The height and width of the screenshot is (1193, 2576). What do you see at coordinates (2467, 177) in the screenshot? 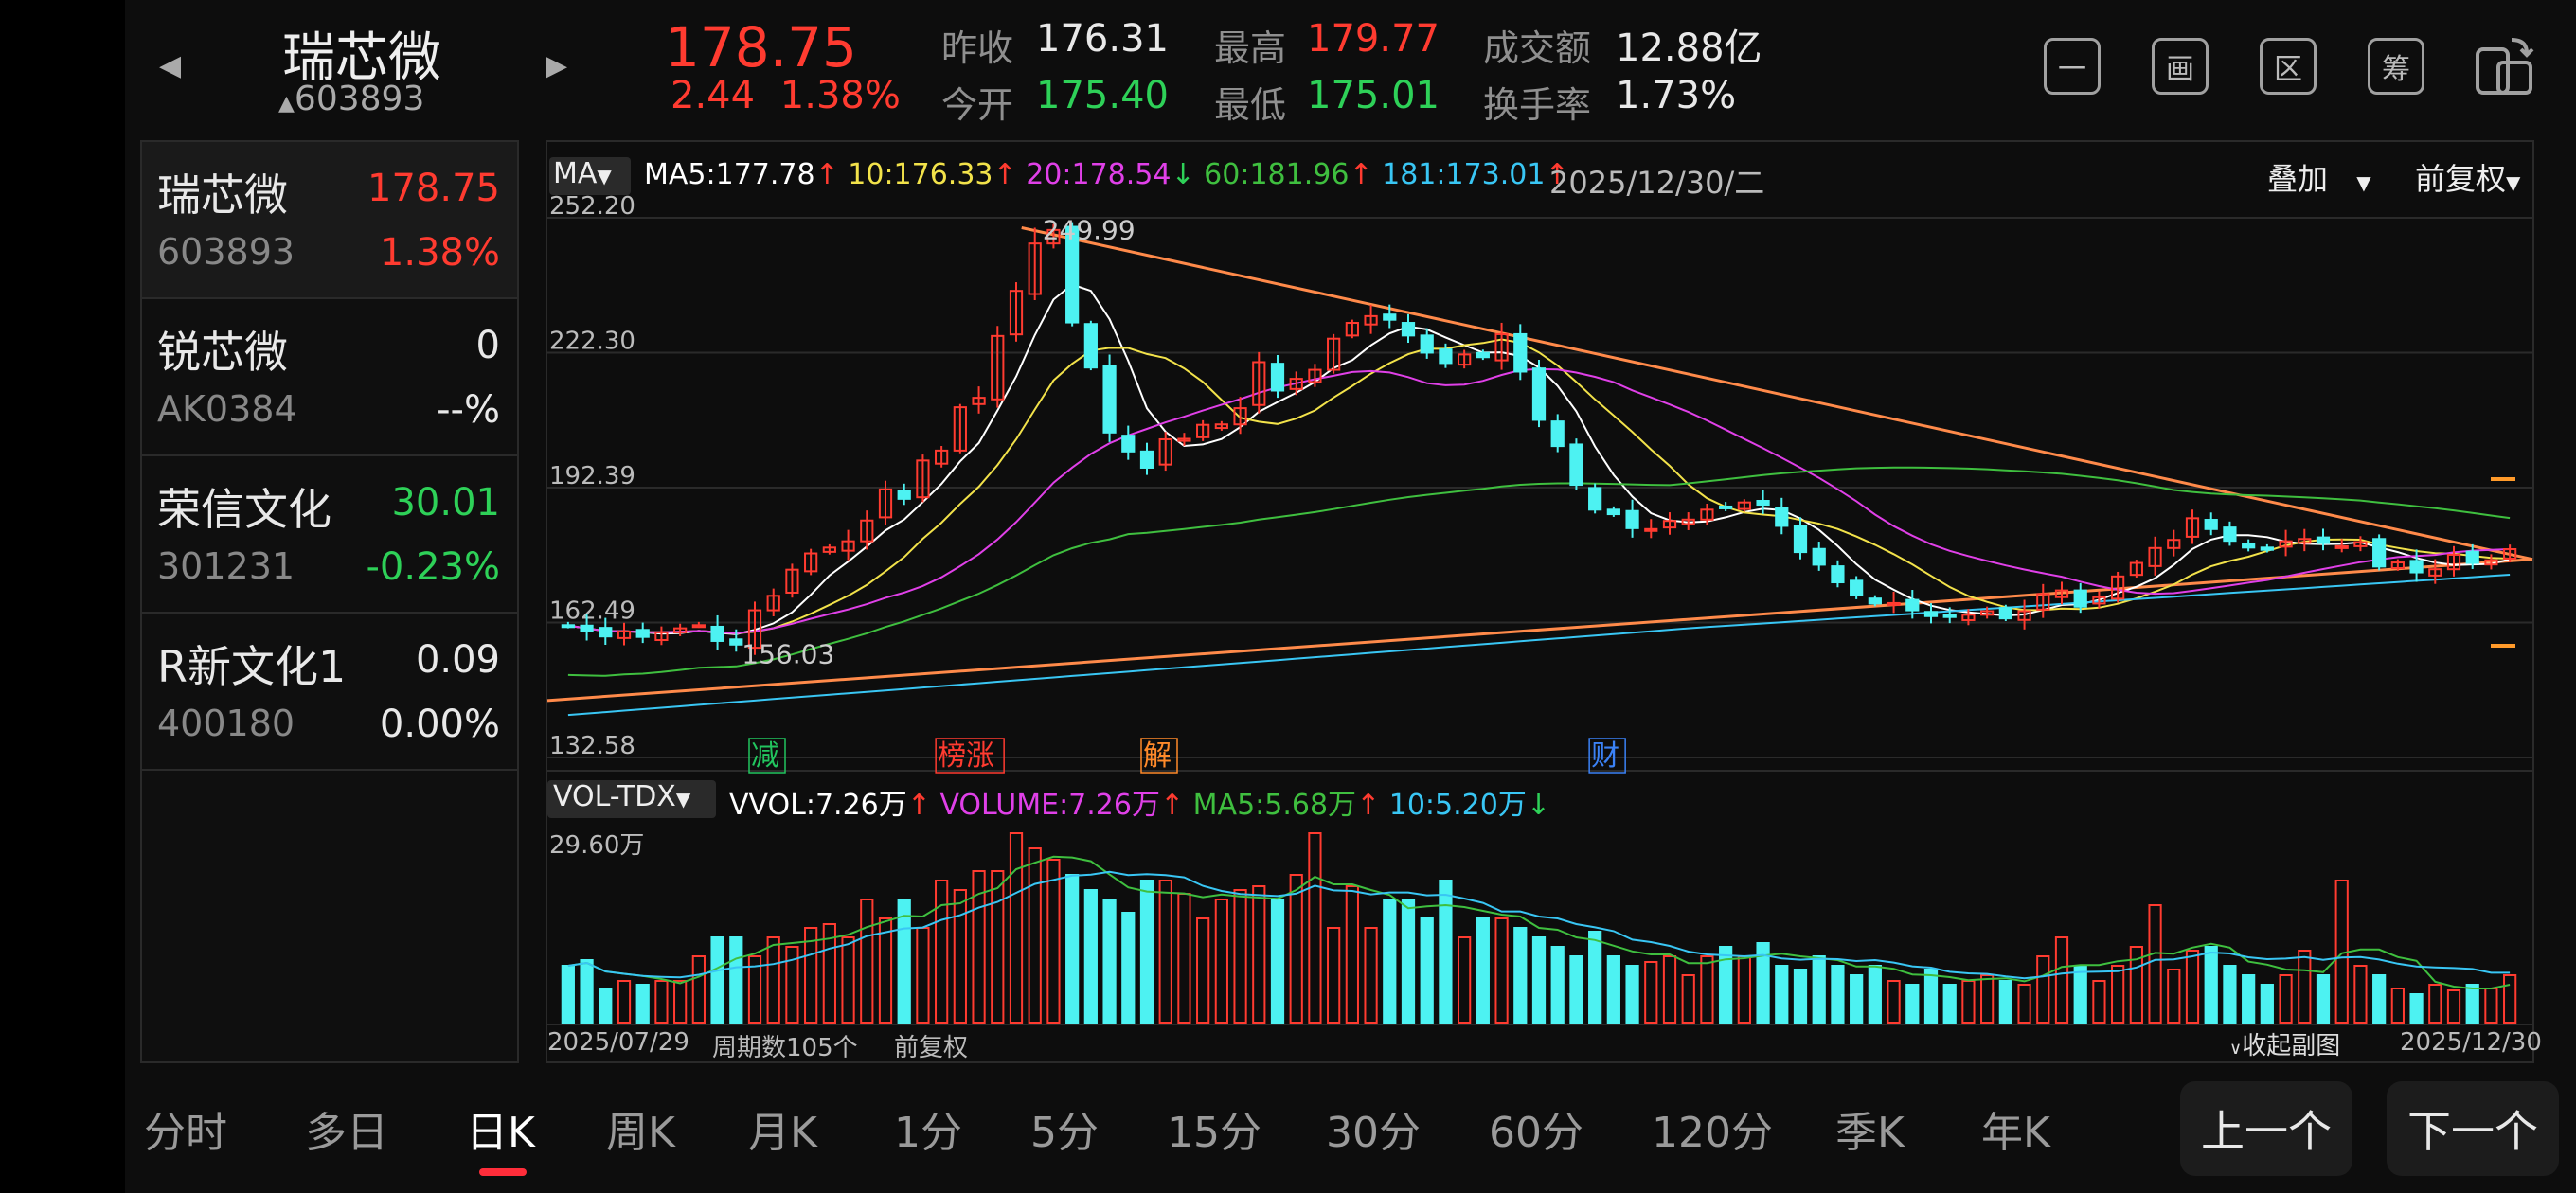
I see `adjust-dropdown: 前复权▼` at bounding box center [2467, 177].